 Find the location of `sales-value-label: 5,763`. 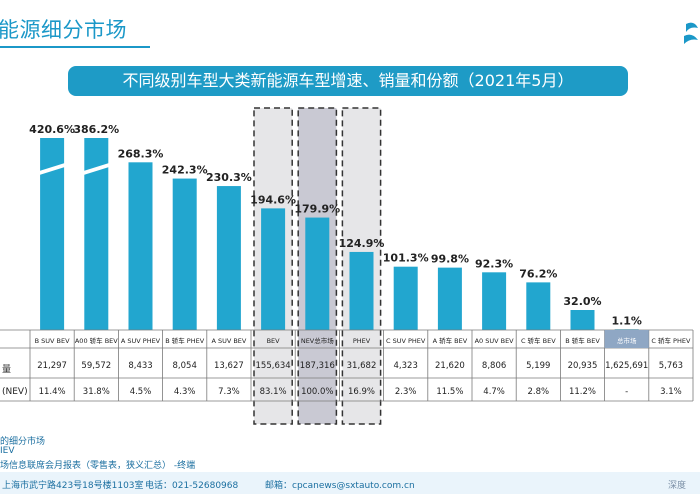

sales-value-label: 5,763 is located at coordinates (671, 366).